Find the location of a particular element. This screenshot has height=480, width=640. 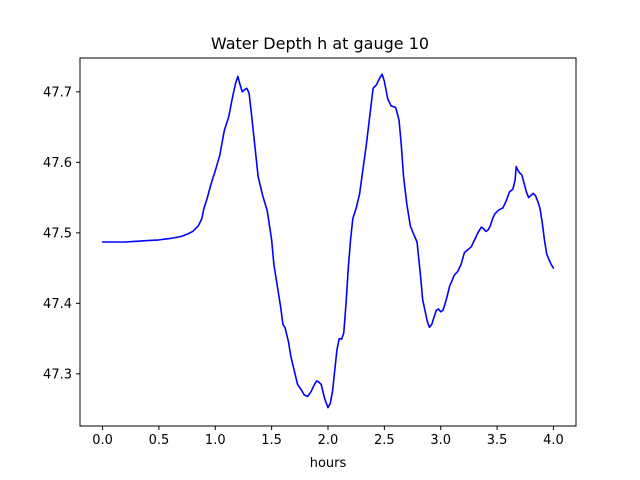

y-tick-label: 47.4 is located at coordinates (57, 304).